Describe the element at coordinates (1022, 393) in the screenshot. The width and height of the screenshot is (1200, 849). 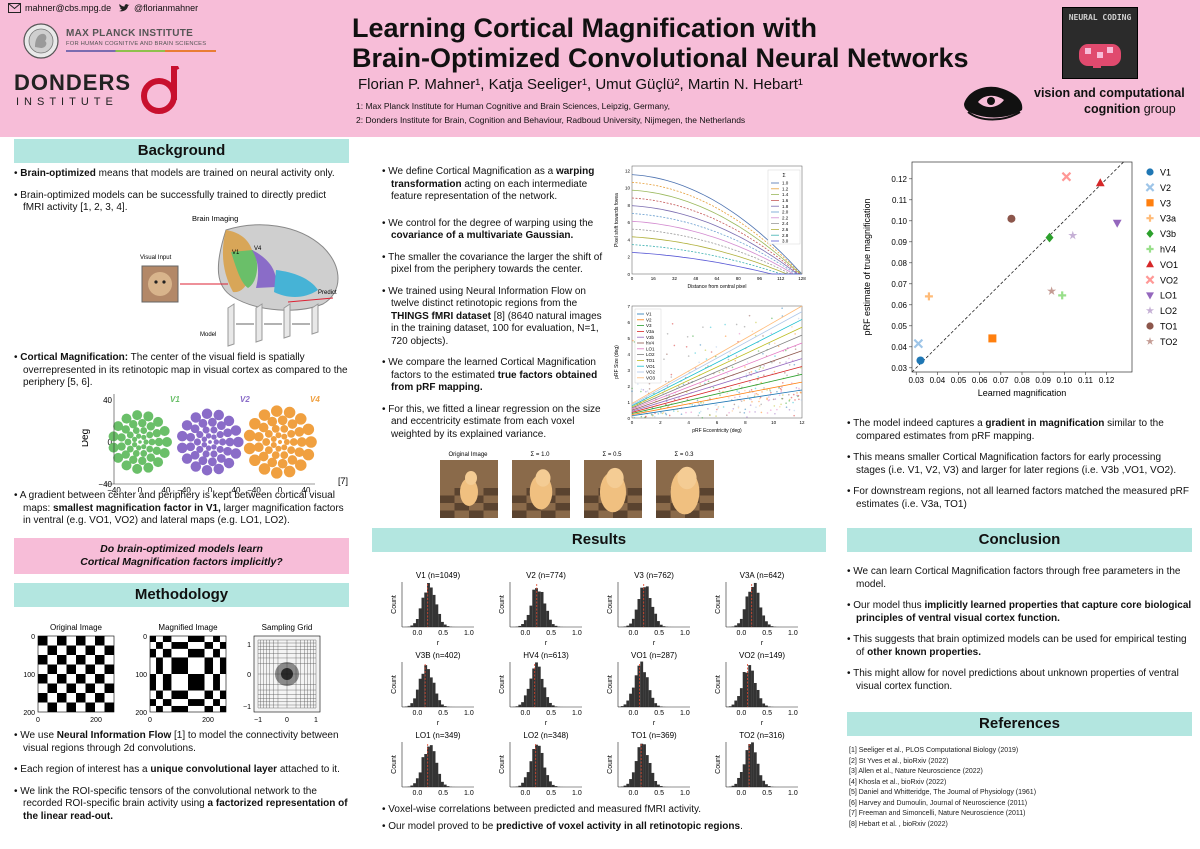
I see `scatter-xlabel: Learned magnification` at that location.